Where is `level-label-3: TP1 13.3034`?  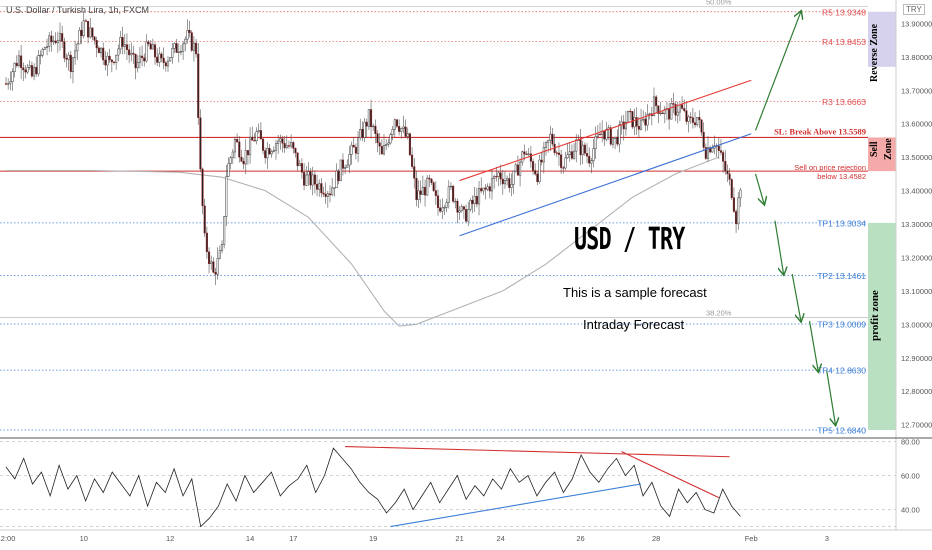 level-label-3: TP1 13.3034 is located at coordinates (841, 223).